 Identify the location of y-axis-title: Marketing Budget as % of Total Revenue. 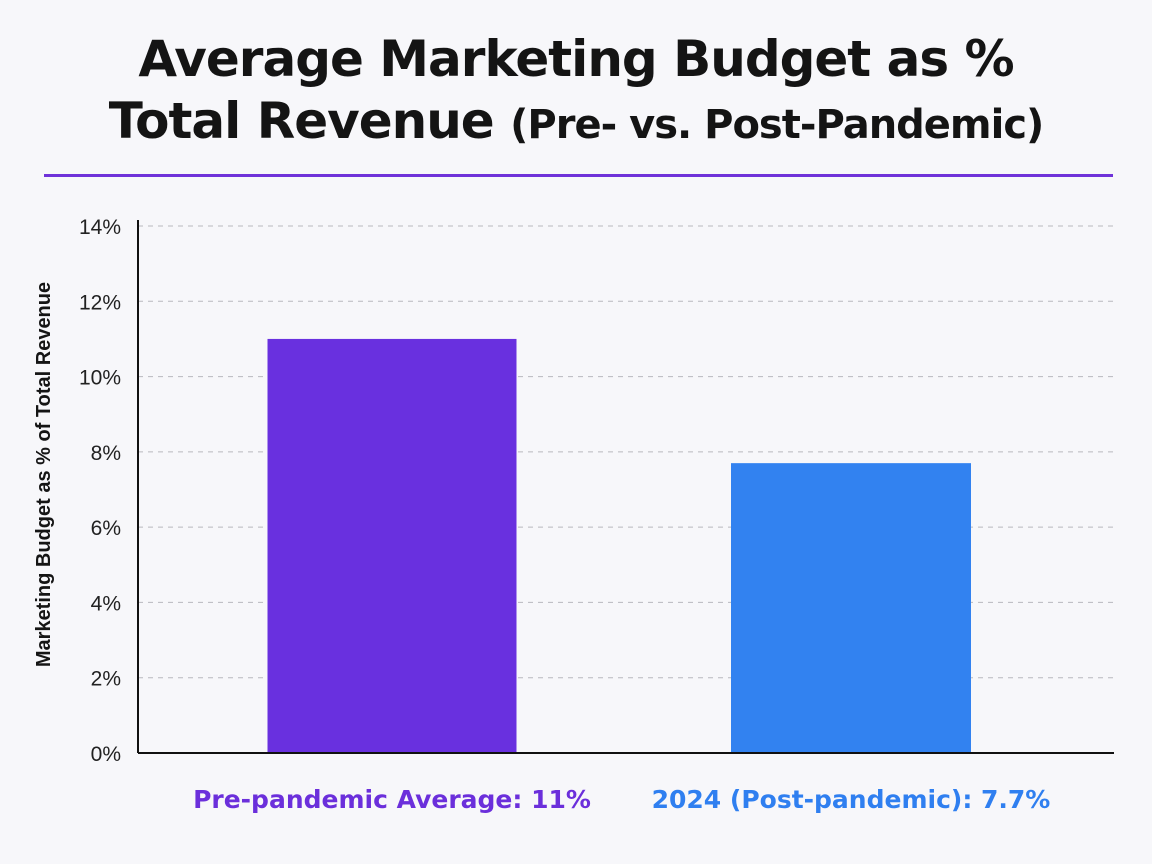
(44, 474).